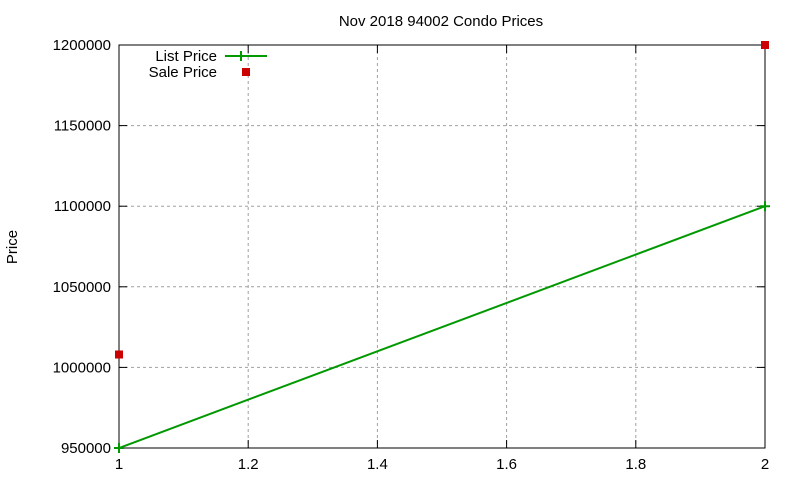  Describe the element at coordinates (82, 206) in the screenshot. I see `y-tick-label: 1100000` at that location.